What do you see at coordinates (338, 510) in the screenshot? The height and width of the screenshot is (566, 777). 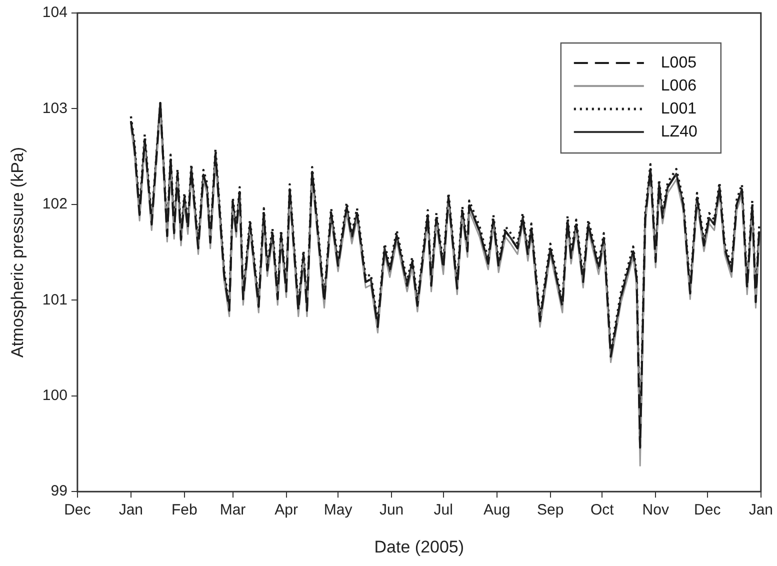 I see `x-tick-label: May` at bounding box center [338, 510].